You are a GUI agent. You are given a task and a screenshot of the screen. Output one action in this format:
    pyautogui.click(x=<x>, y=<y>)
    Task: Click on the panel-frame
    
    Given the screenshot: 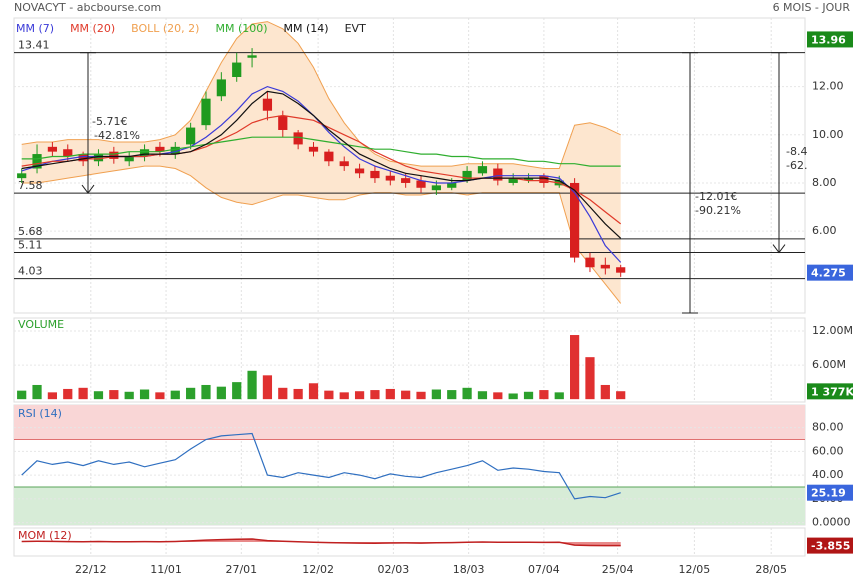 What is the action you would take?
    pyautogui.click(x=409, y=360)
    